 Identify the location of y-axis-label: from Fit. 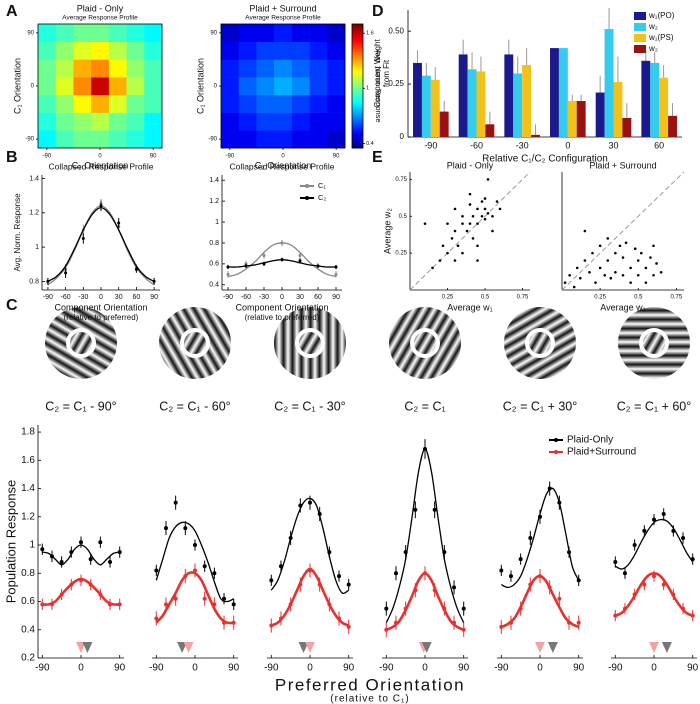
(386, 73).